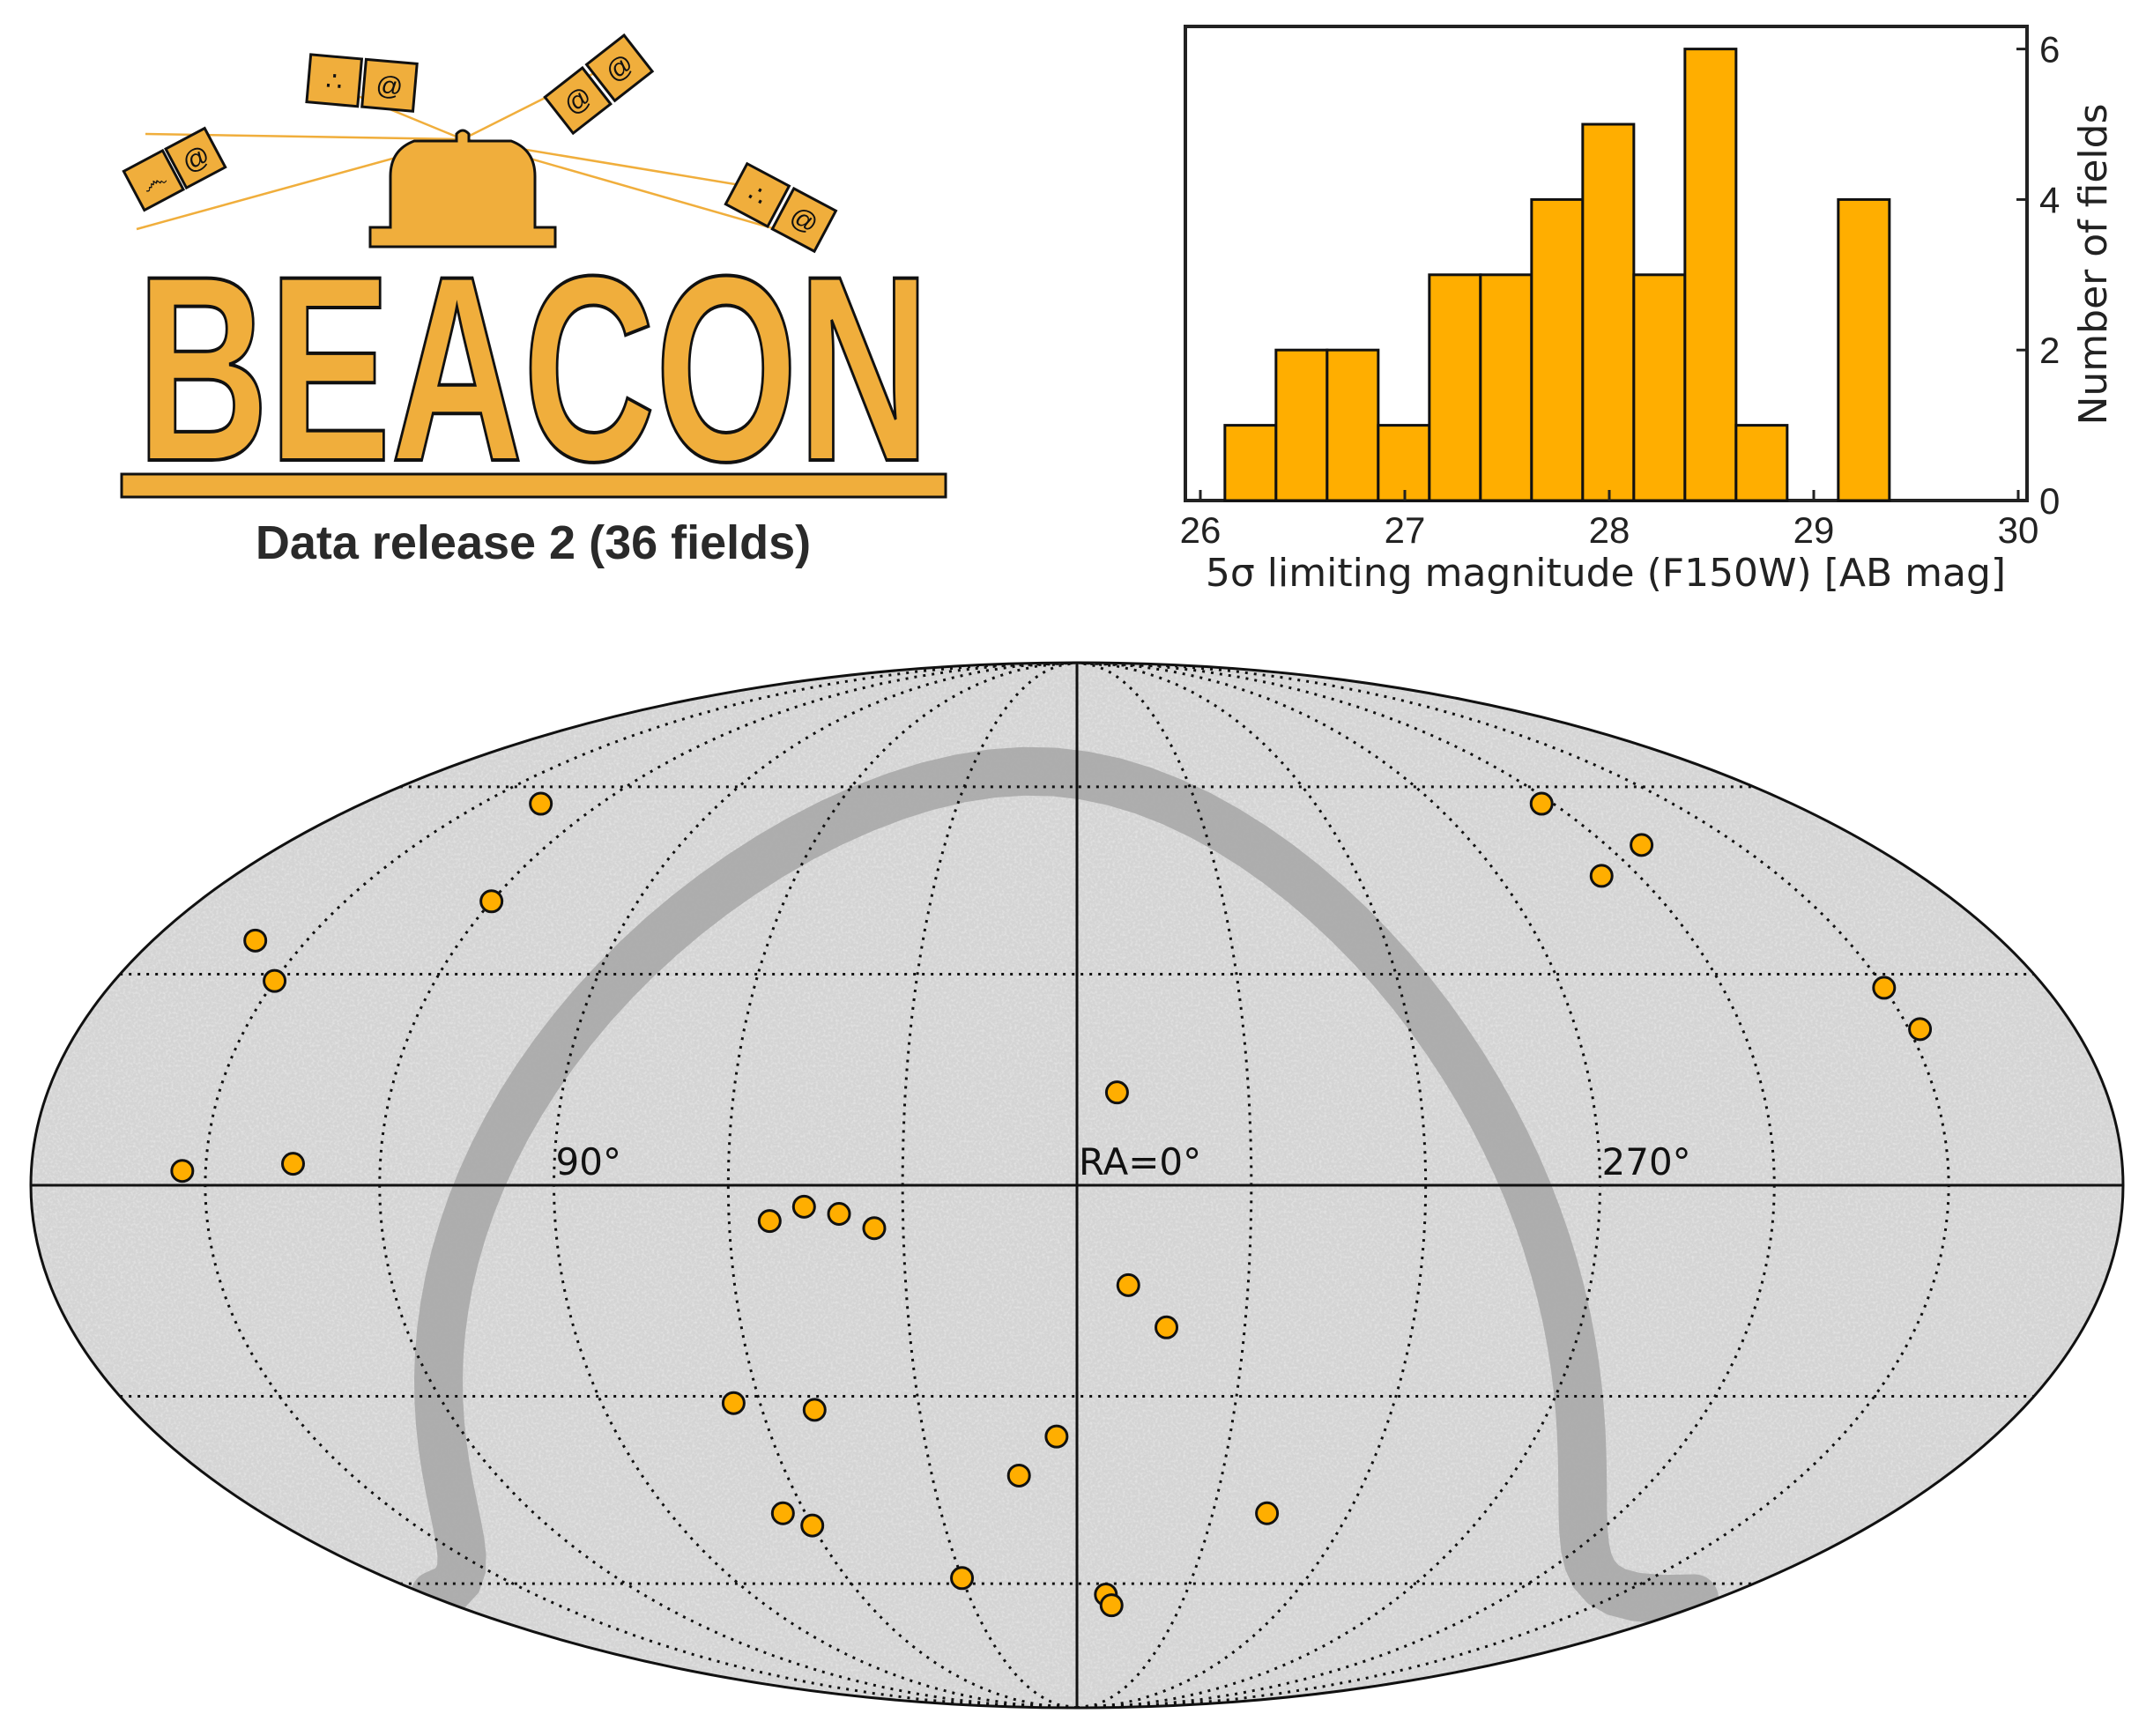  Describe the element at coordinates (2049, 199) in the screenshot. I see `y-tick-label: 4` at that location.